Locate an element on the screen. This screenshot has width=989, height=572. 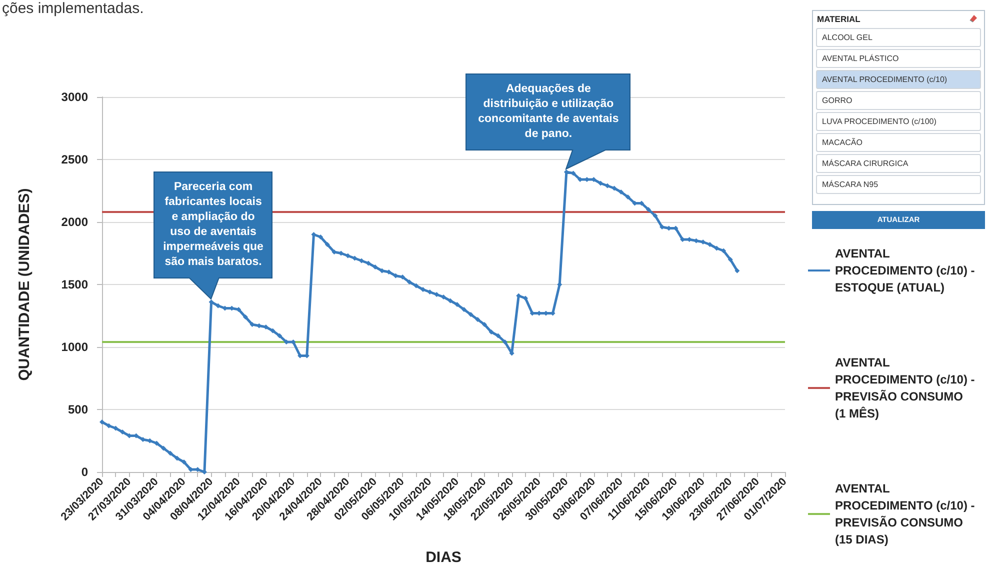
y-tick-label: 1500 is located at coordinates (74, 285).